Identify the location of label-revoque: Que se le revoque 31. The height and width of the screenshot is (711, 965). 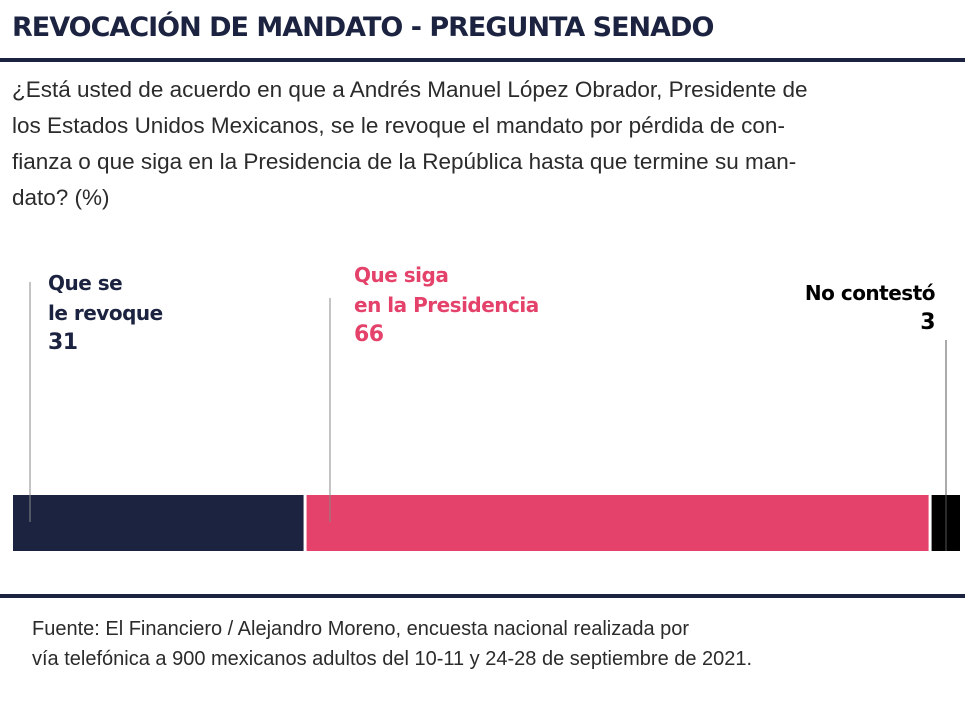
(105, 313).